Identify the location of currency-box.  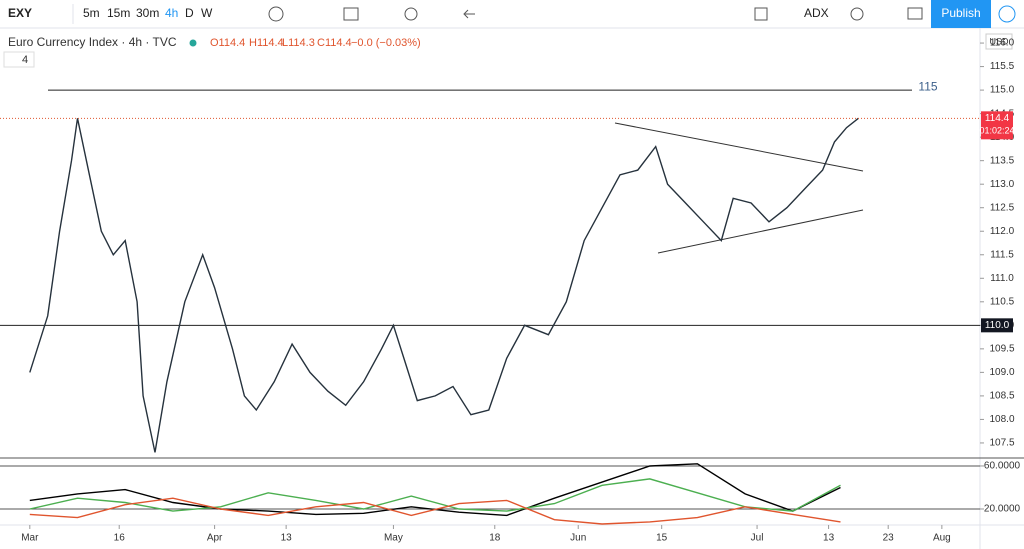
(999, 41).